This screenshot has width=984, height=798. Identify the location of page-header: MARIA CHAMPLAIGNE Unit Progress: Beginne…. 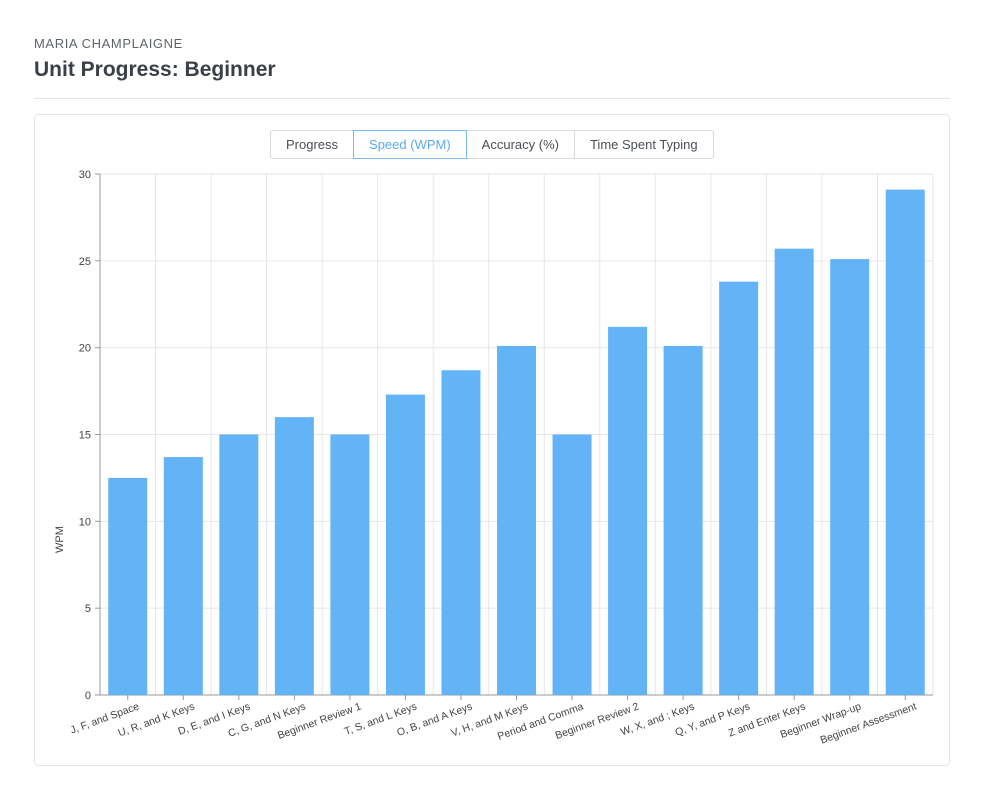
(155, 59).